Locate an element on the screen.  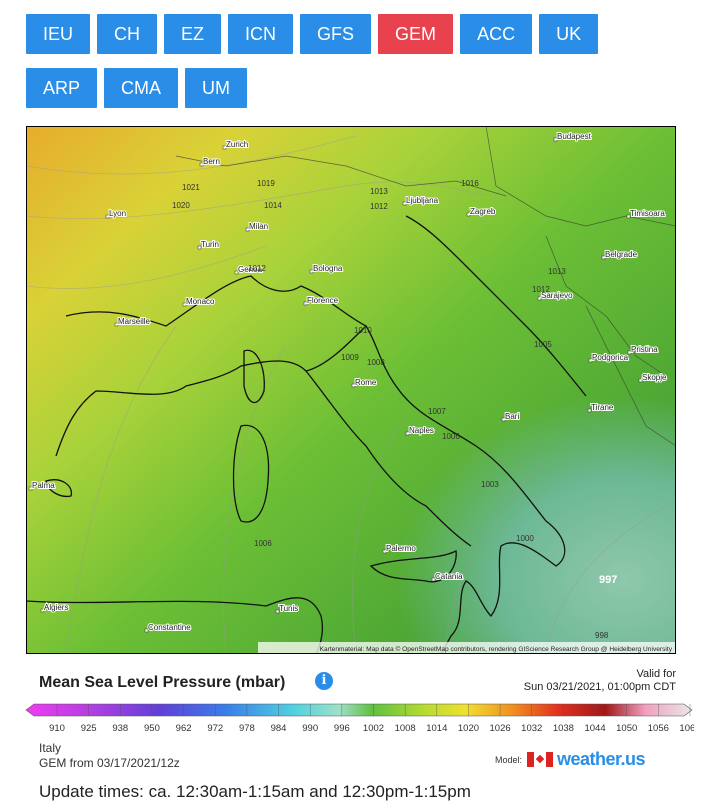
valid-time: Valid for Sun 03/21/2021, 01:00pm CDT is located at coordinates (600, 681).